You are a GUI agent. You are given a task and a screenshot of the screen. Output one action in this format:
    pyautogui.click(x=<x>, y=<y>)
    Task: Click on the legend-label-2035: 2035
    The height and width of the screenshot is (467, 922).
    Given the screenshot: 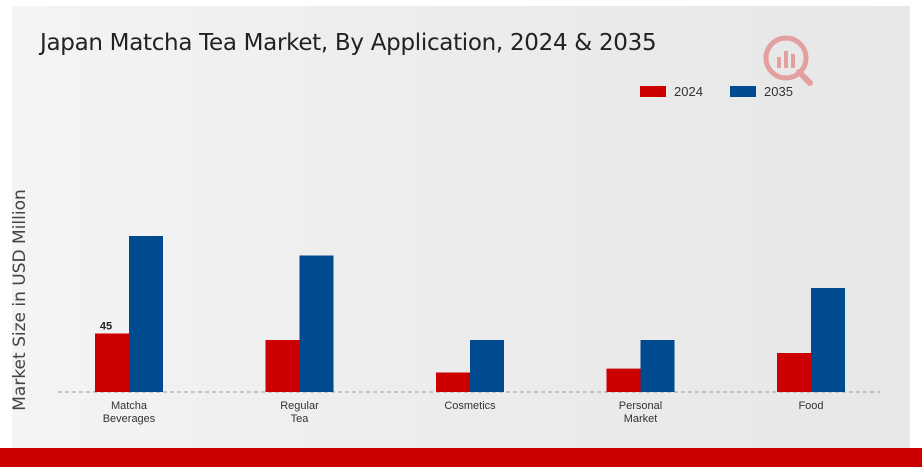 What is the action you would take?
    pyautogui.click(x=778, y=91)
    